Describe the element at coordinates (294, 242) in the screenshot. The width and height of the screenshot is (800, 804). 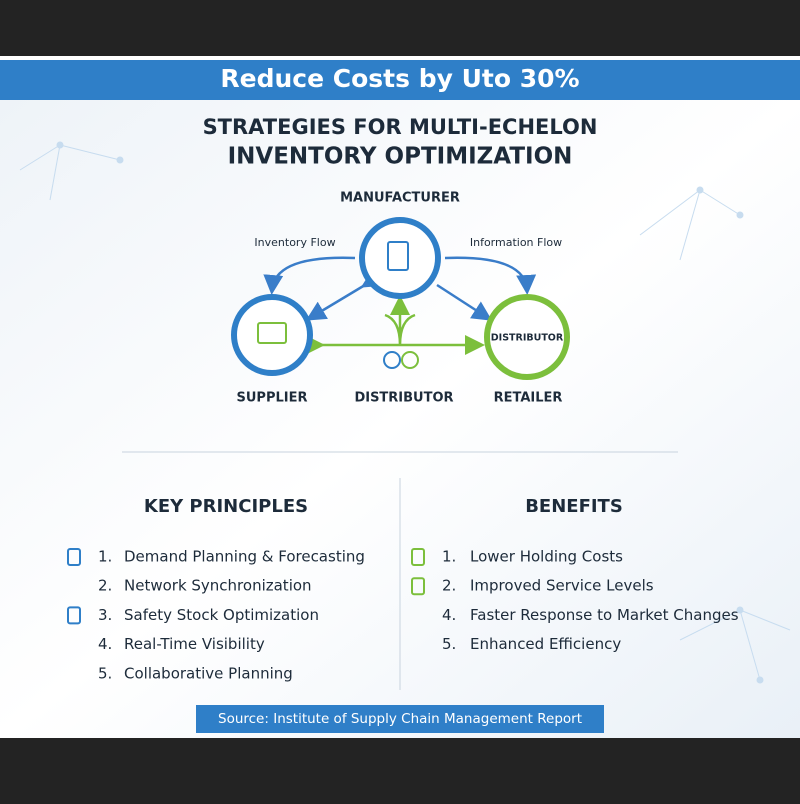
I see `edge-label: Inventory Flow` at that location.